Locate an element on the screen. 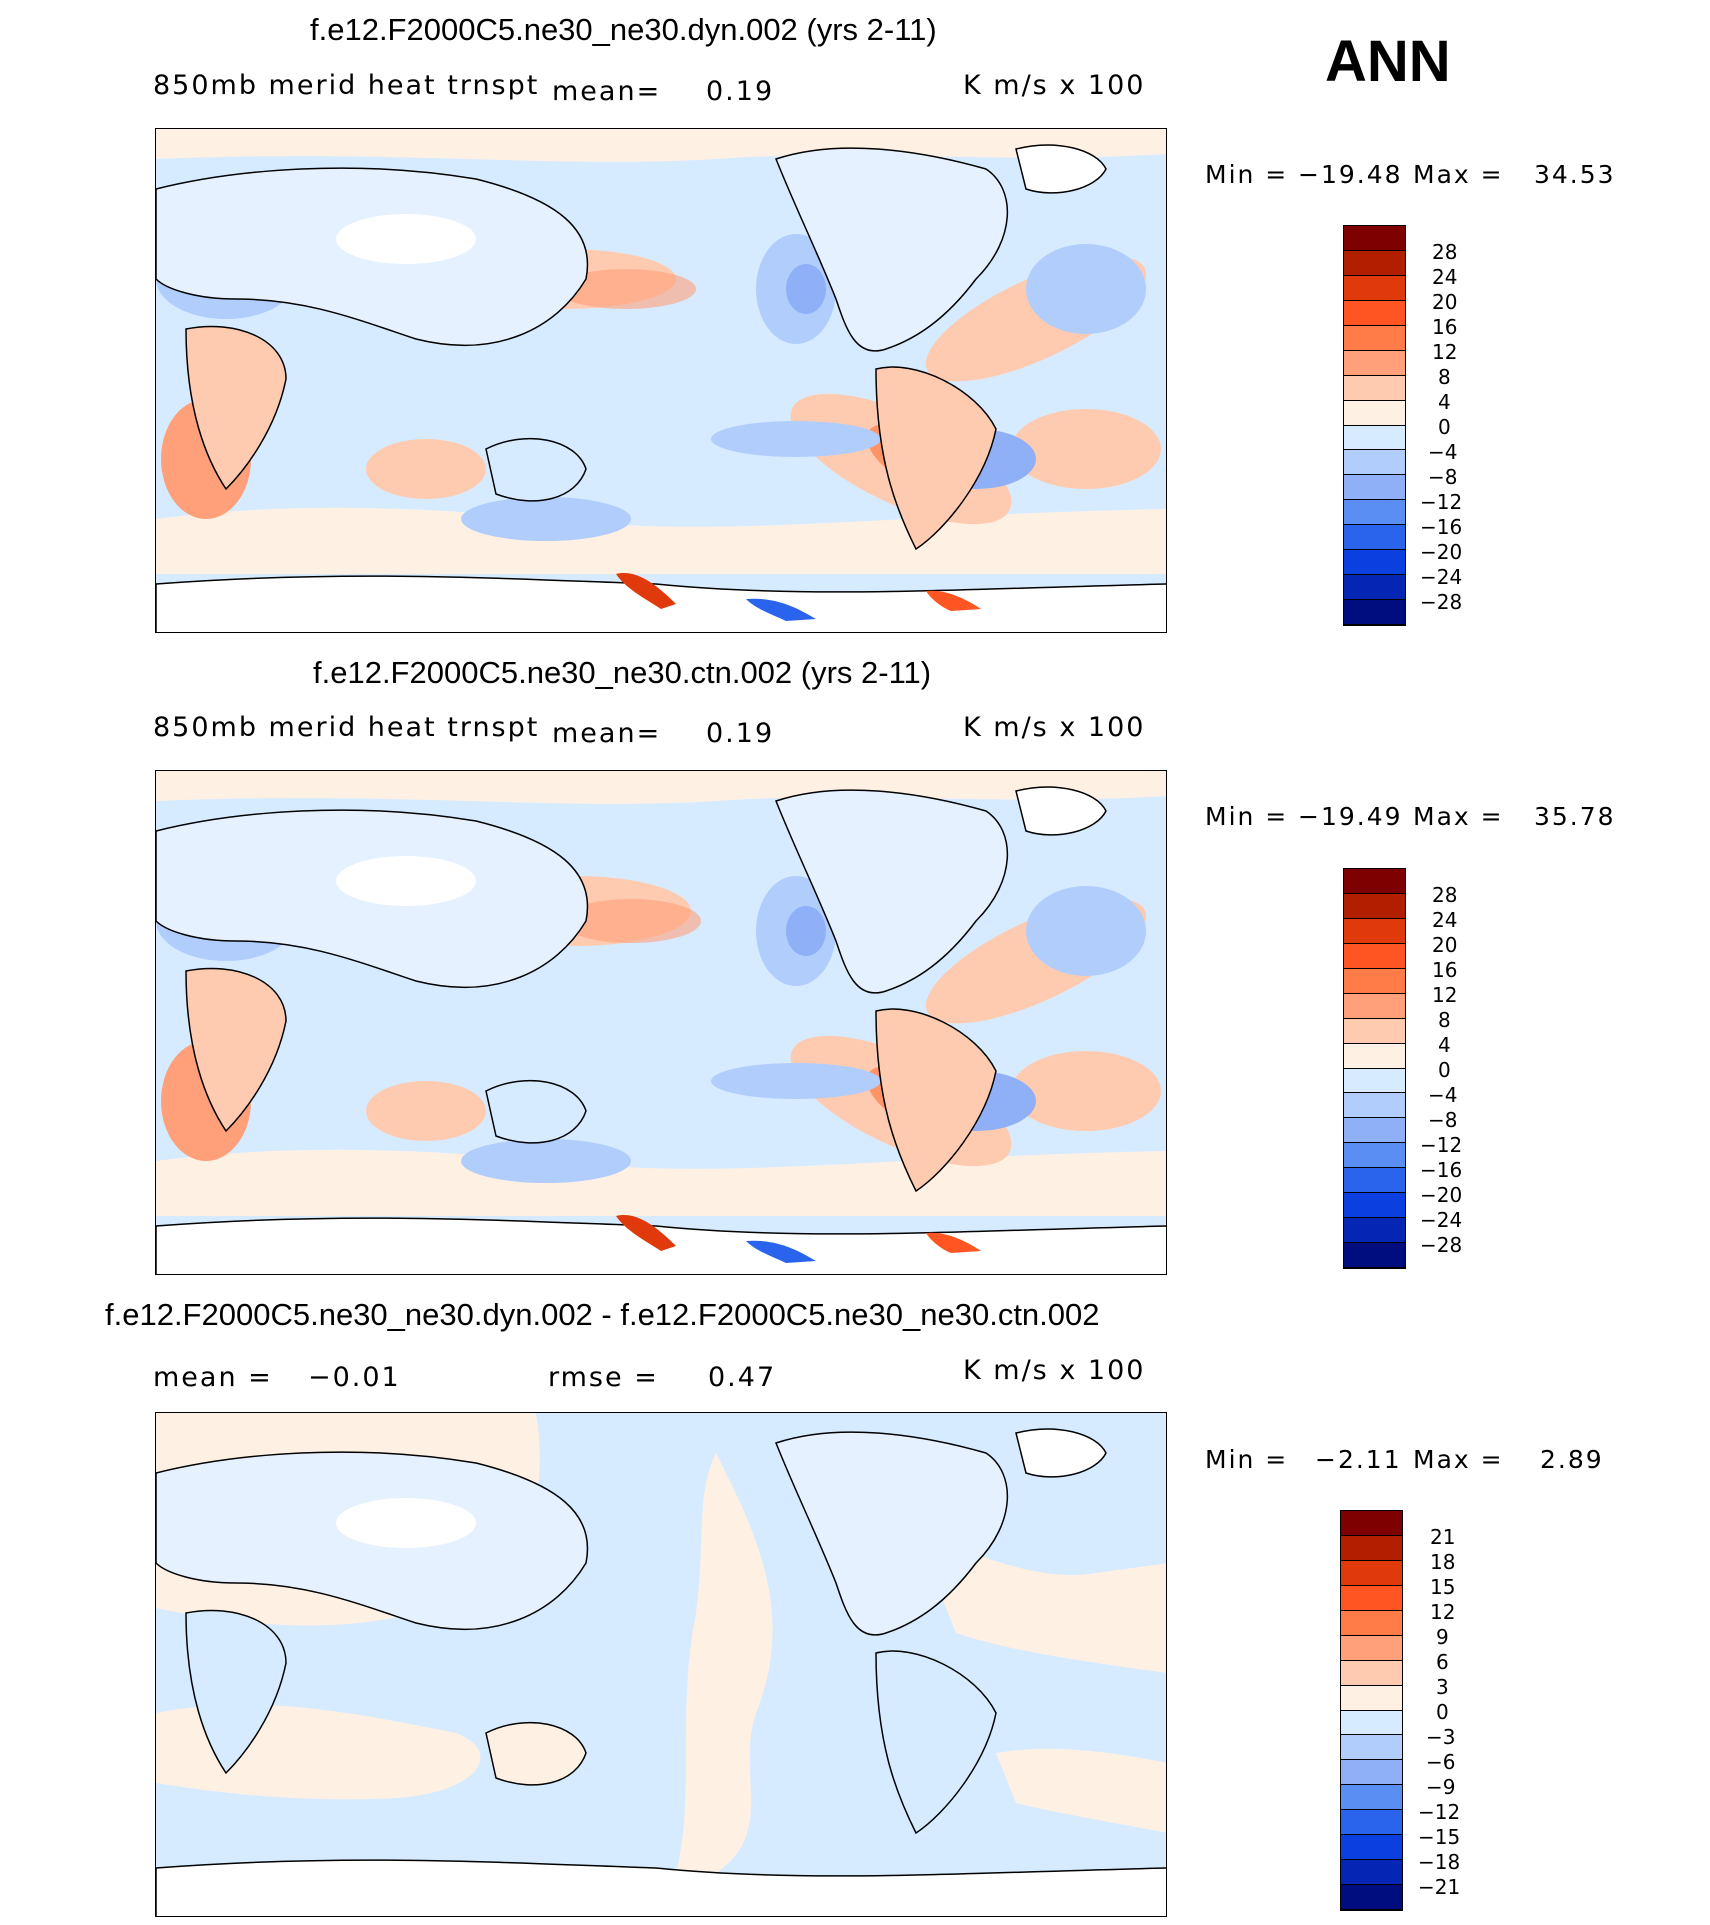 The height and width of the screenshot is (1925, 1710). p2-cb-label: 4 is located at coordinates (1444, 1045).